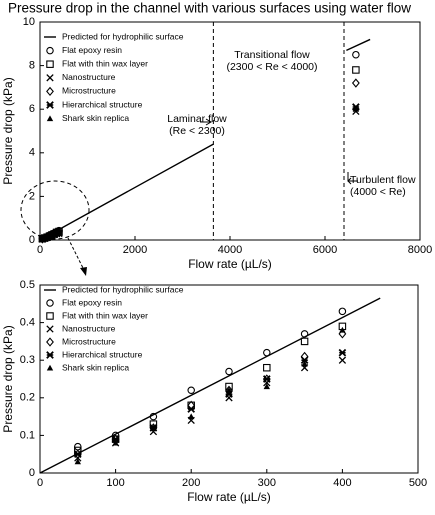 The image size is (435, 515). Describe the element at coordinates (418, 483) in the screenshot. I see `x-tick-label: 500` at that location.